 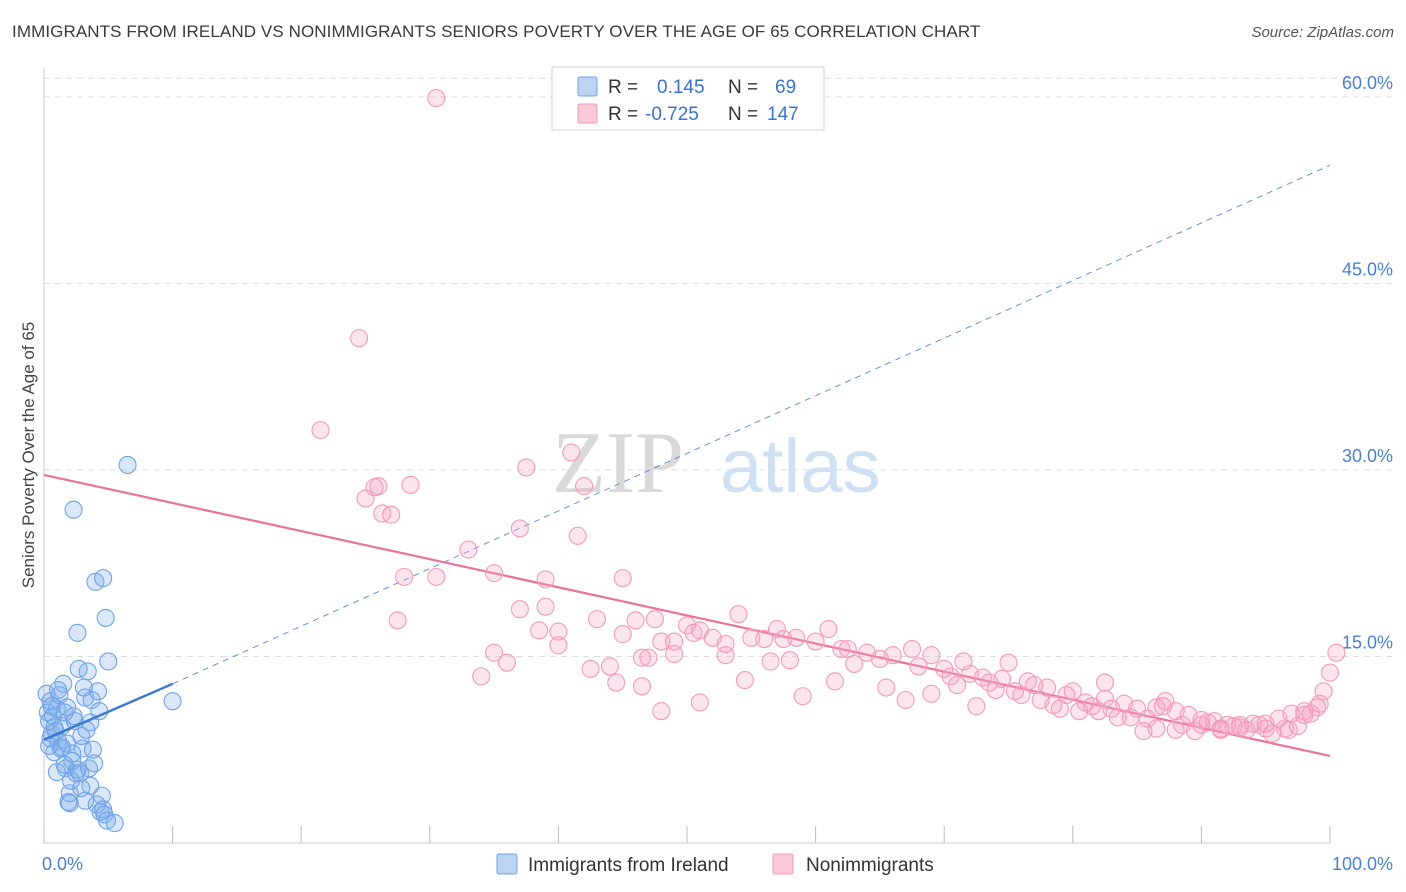 What do you see at coordinates (109, 644) in the screenshot?
I see `series-ireland-points` at bounding box center [109, 644].